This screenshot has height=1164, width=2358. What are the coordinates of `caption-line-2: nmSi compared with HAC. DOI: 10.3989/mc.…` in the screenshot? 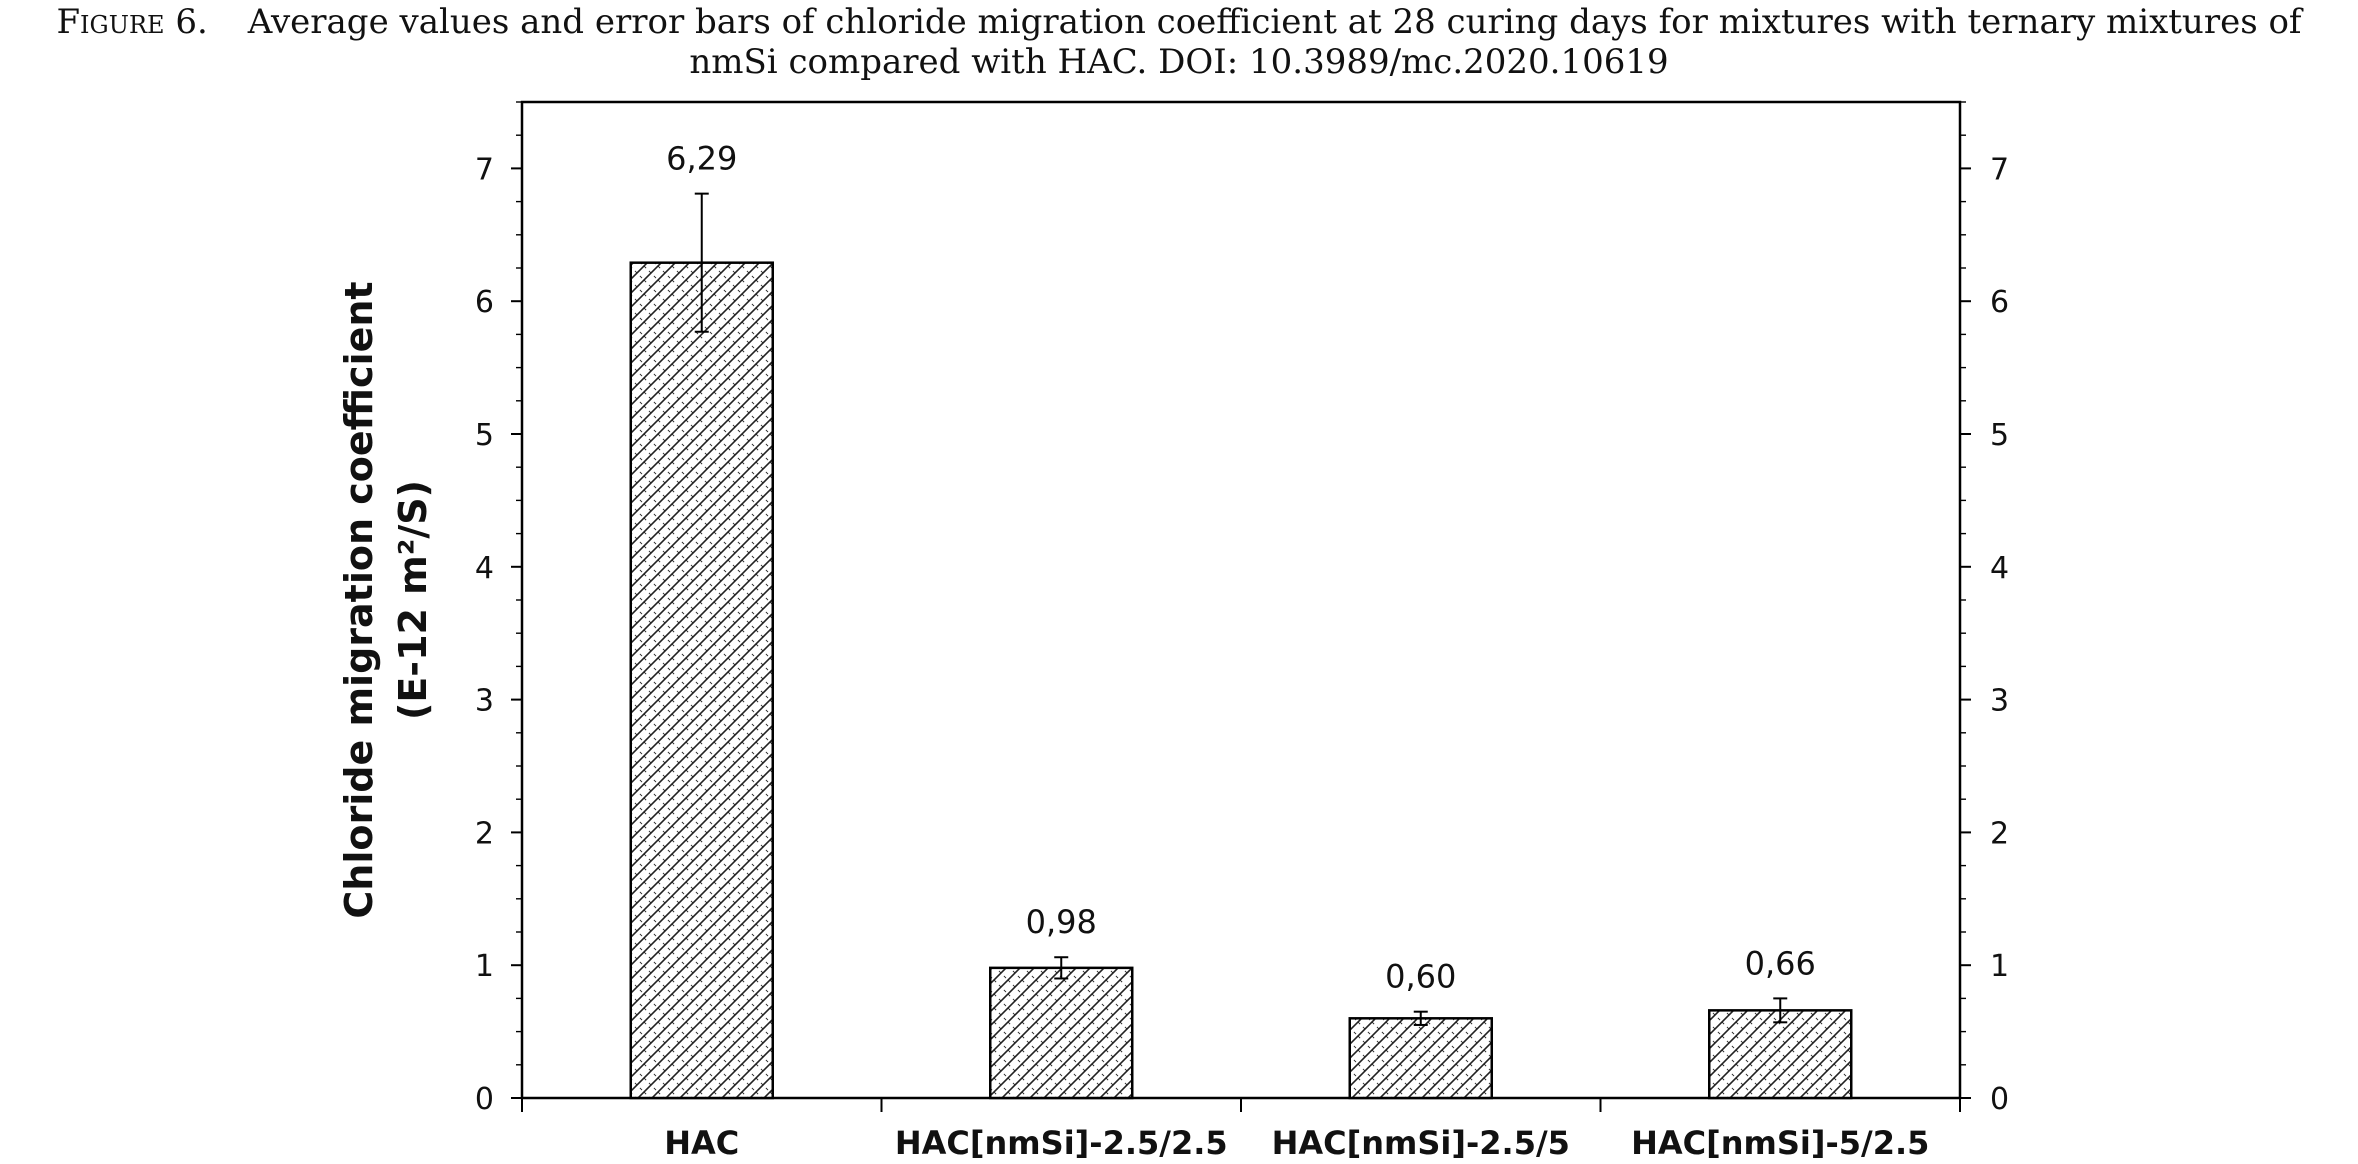 It's located at (1179, 62).